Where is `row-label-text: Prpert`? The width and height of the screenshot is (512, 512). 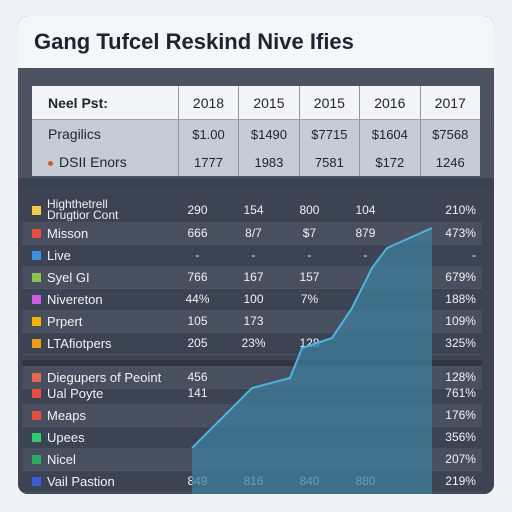 row-label-text: Prpert is located at coordinates (65, 321).